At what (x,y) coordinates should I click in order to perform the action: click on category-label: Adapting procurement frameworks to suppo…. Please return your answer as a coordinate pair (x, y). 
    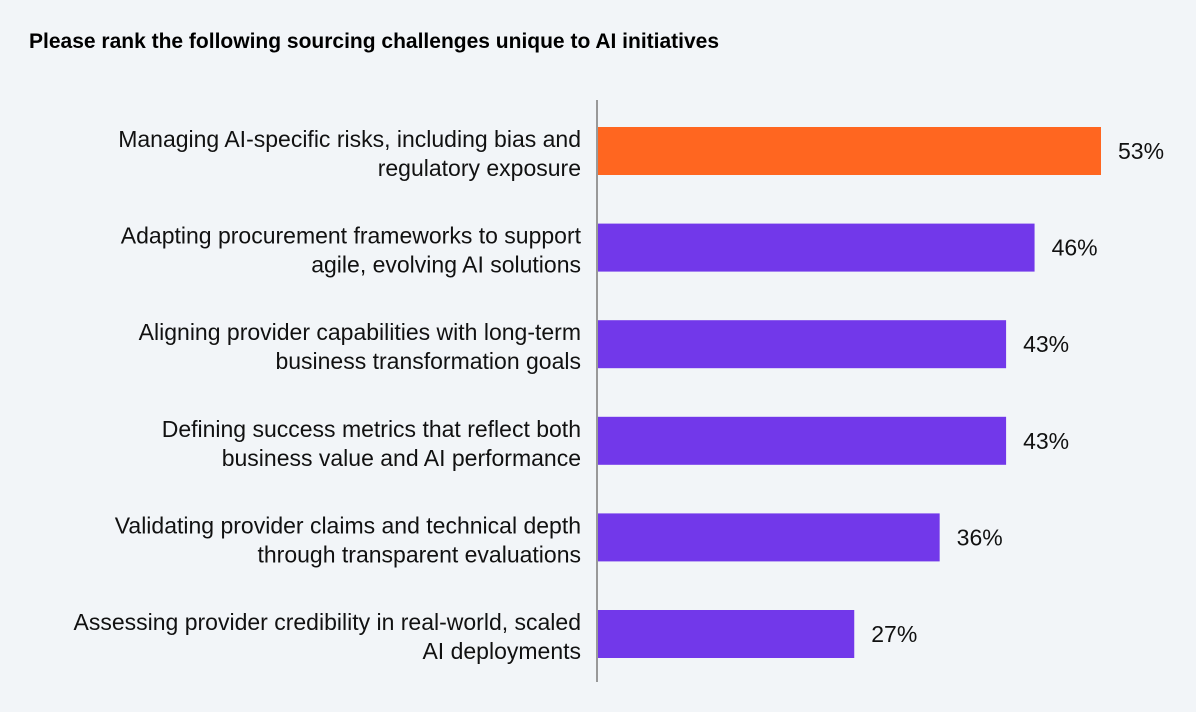
    Looking at the image, I should click on (351, 250).